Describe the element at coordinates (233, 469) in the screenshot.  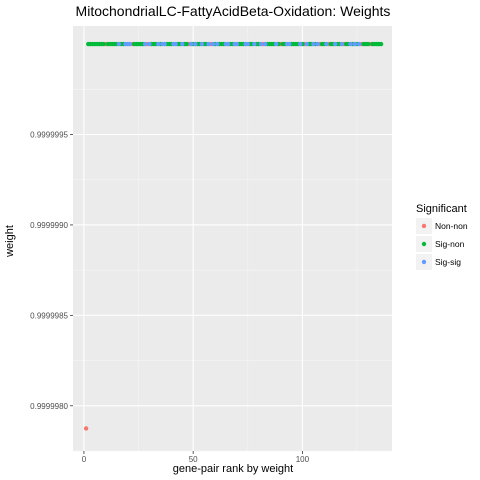
I see `x-axis-title: gene-pair rank by weight` at that location.